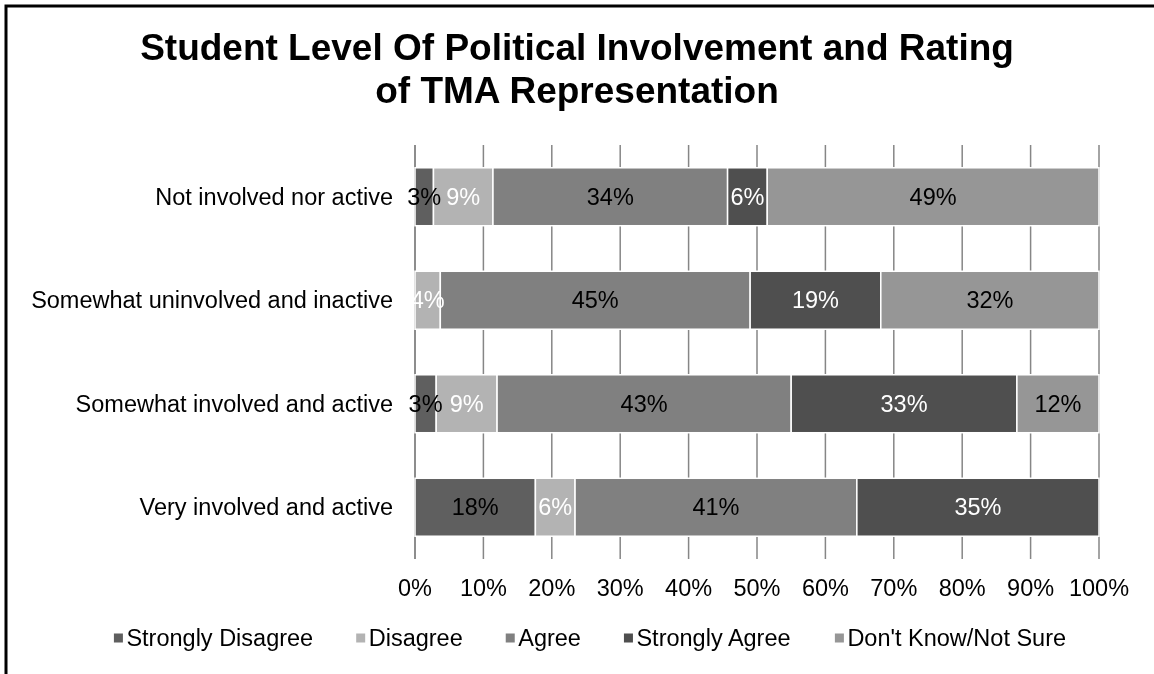 This screenshot has height=674, width=1154. Describe the element at coordinates (220, 638) in the screenshot. I see `legend-label: Strongly Disagree` at that location.